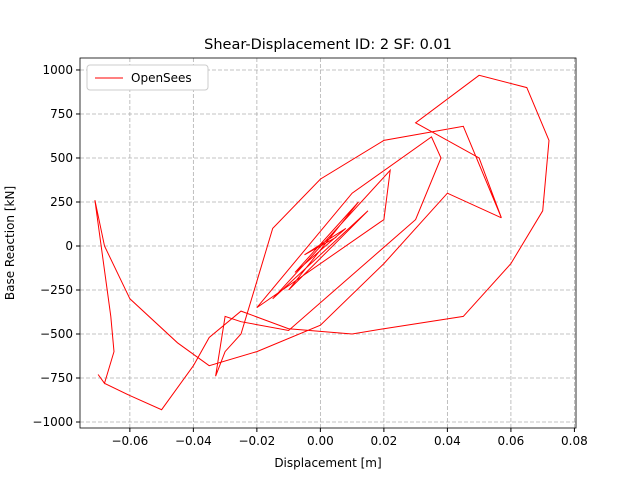  What do you see at coordinates (384, 441) in the screenshot?
I see `x-tick-label: 0.02` at bounding box center [384, 441].